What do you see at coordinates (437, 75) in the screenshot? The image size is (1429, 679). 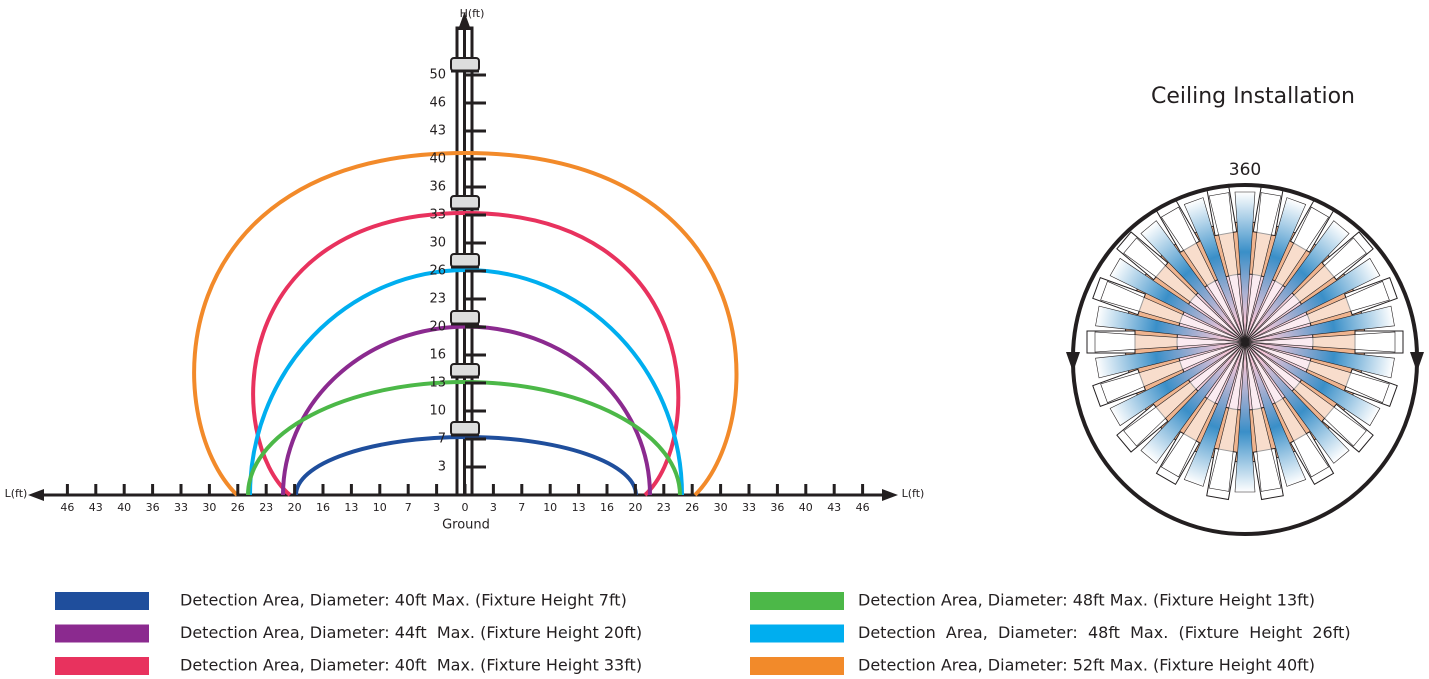 I see `h-tick-label: 50` at bounding box center [437, 75].